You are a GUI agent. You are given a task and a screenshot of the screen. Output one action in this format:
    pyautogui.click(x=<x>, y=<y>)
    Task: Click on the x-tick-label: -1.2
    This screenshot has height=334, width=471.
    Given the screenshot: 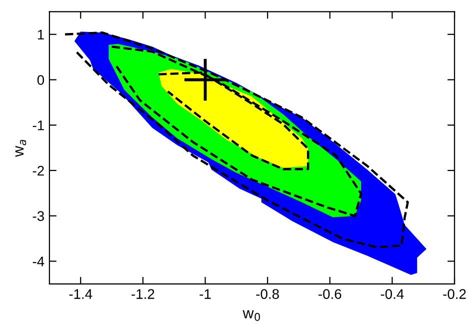 What is the action you would take?
    pyautogui.click(x=143, y=294)
    